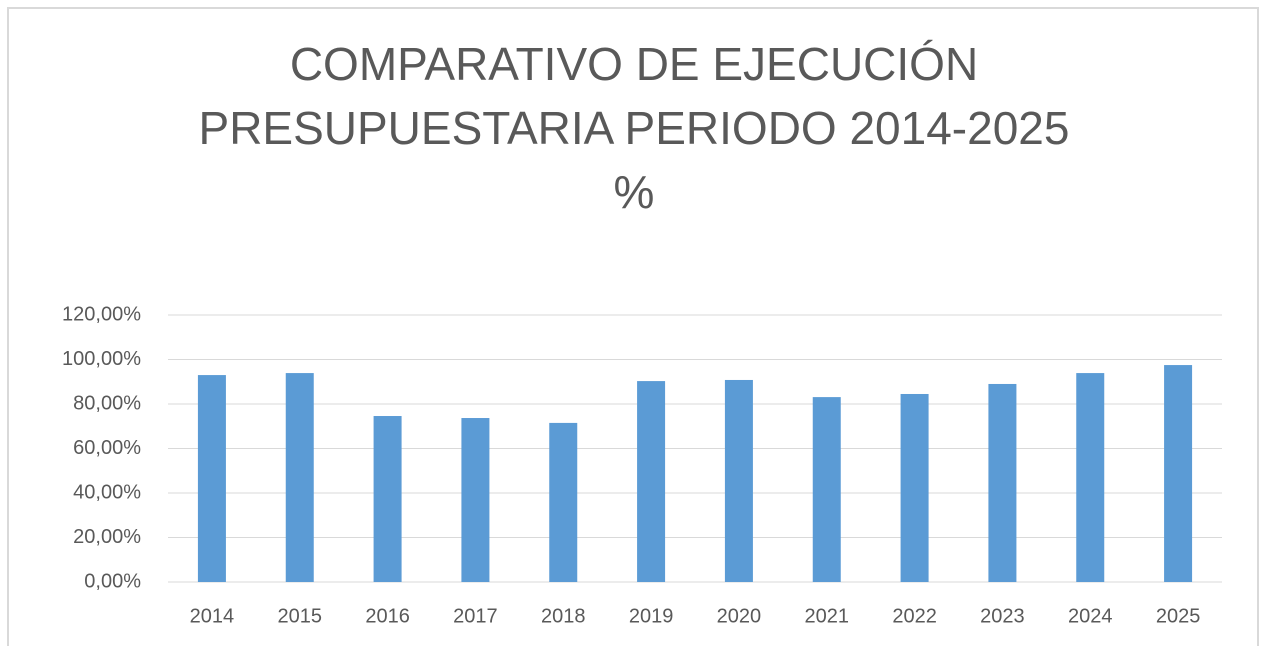 This screenshot has height=651, width=1268. Describe the element at coordinates (101, 359) in the screenshot. I see `y-tick-label: 100,00%` at that location.